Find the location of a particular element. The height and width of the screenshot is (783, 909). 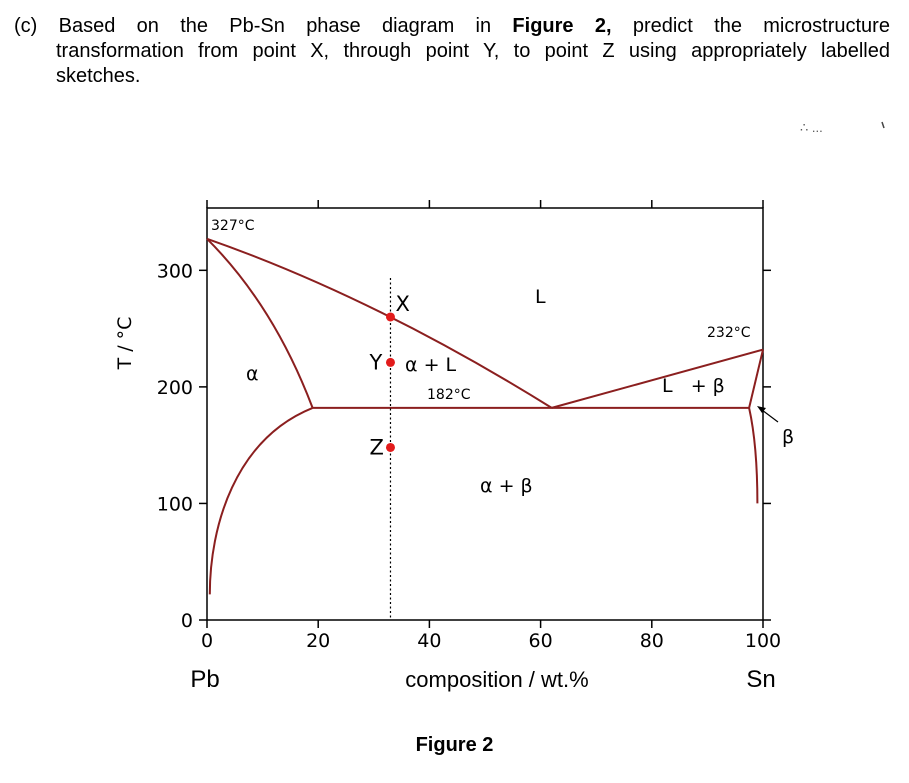

question-part: (c) is located at coordinates (26, 26).